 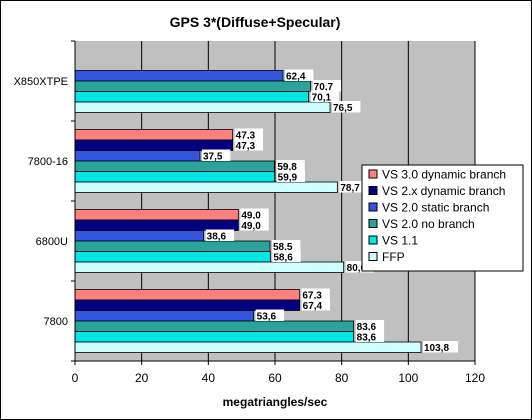 What do you see at coordinates (357, 268) in the screenshot?
I see `data-label: 80,6` at bounding box center [357, 268].